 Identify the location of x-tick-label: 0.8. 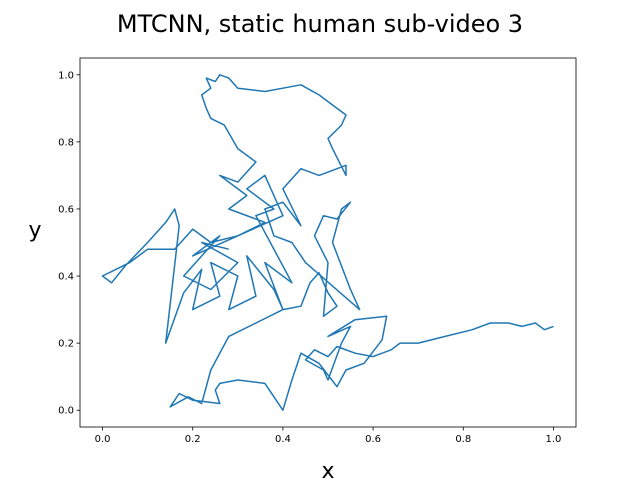
(463, 439).